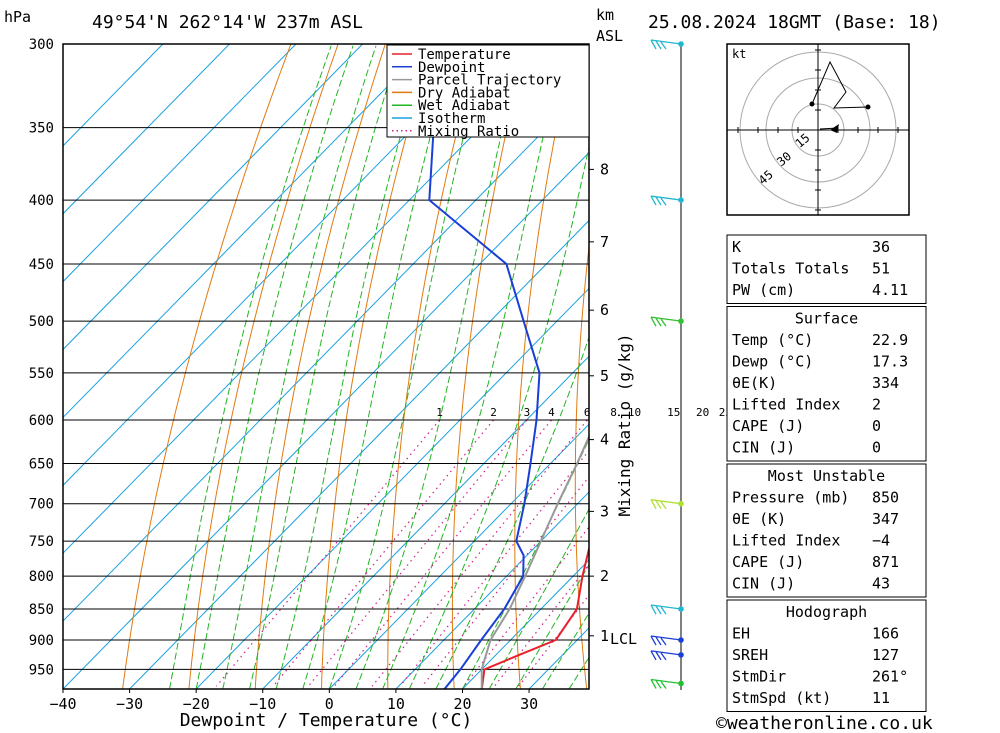  I want to click on mixing-ratio-label: 6, so click(587, 412).